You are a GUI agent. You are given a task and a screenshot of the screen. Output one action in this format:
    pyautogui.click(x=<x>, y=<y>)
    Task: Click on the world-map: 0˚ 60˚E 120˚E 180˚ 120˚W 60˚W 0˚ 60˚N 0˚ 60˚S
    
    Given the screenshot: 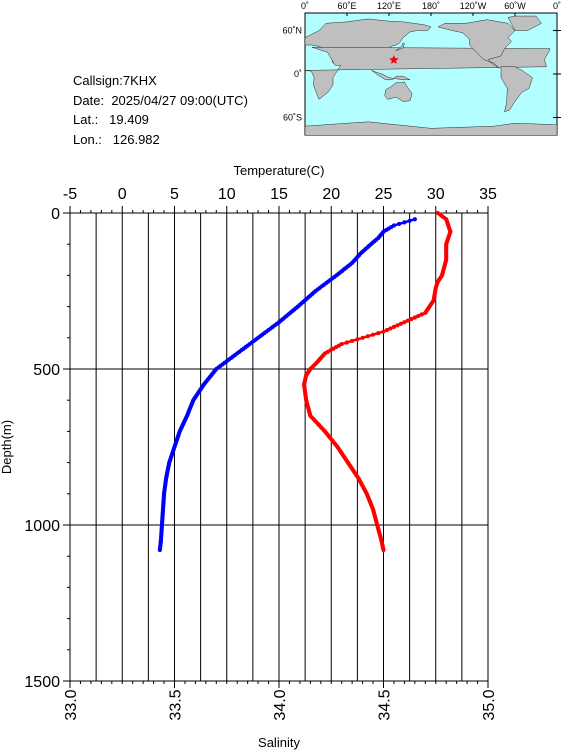 What is the action you would take?
    pyautogui.click(x=421, y=68)
    